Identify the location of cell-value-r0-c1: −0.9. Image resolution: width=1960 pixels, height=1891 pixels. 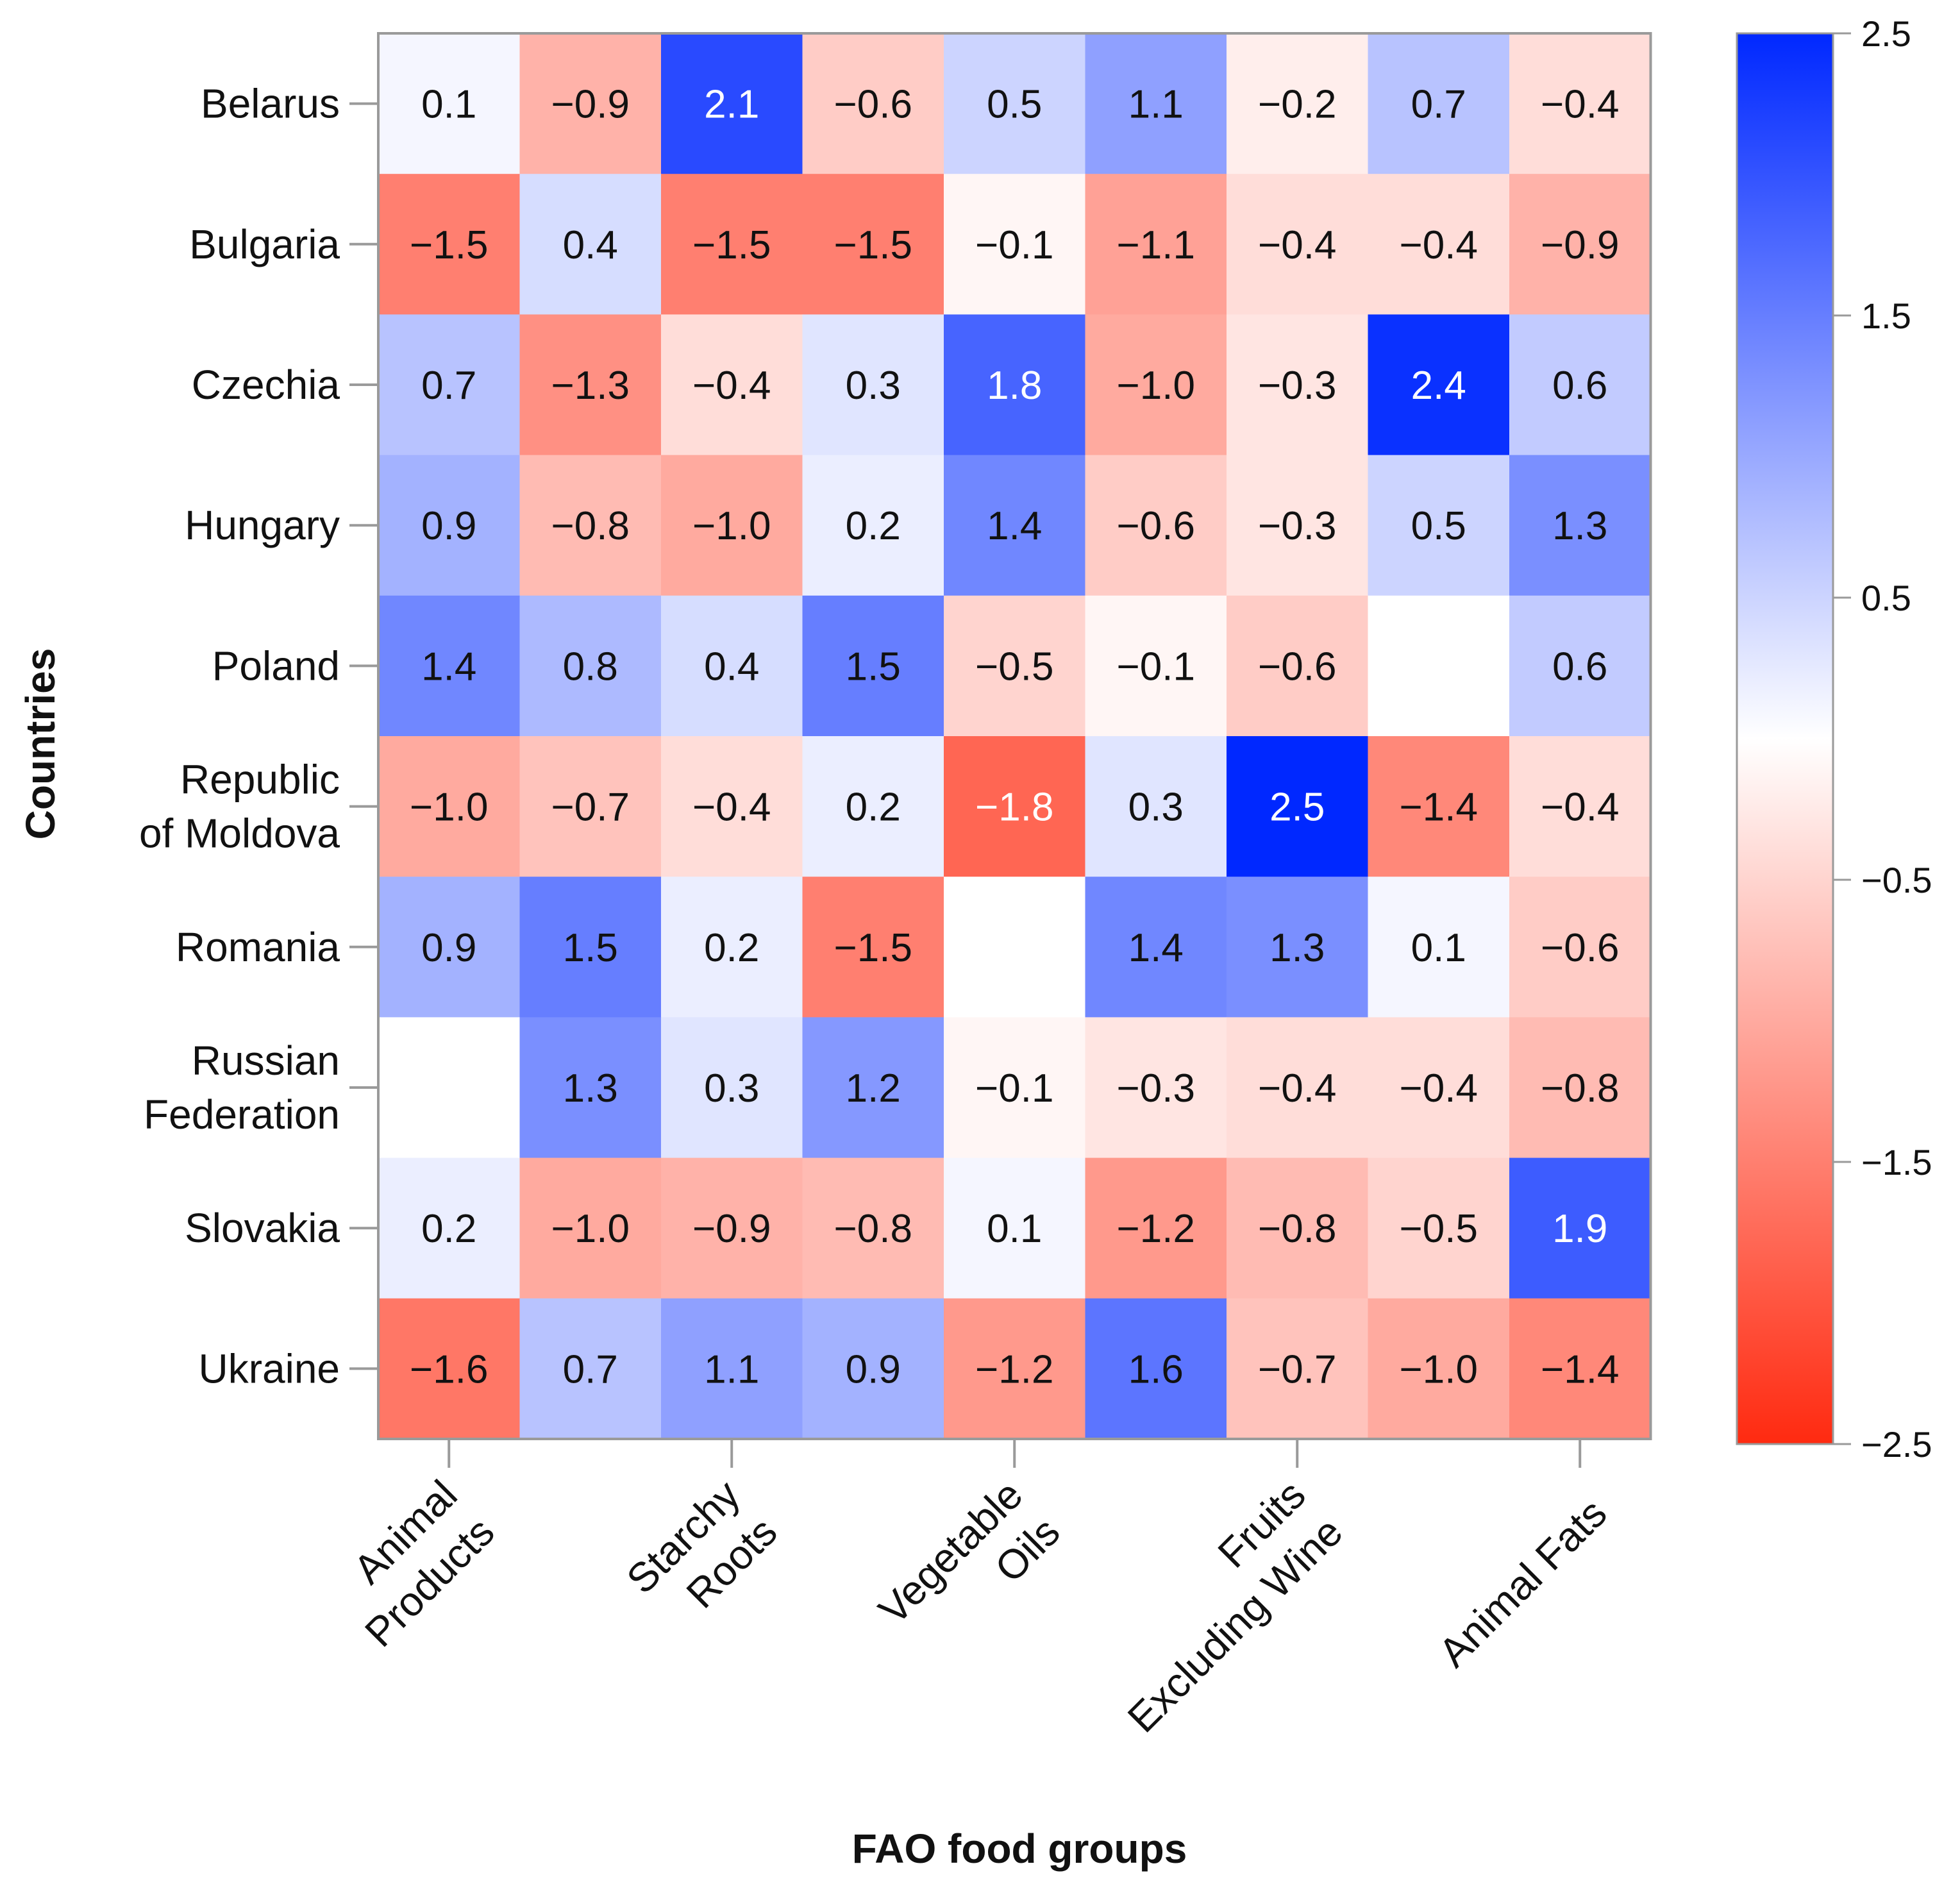
(590, 105).